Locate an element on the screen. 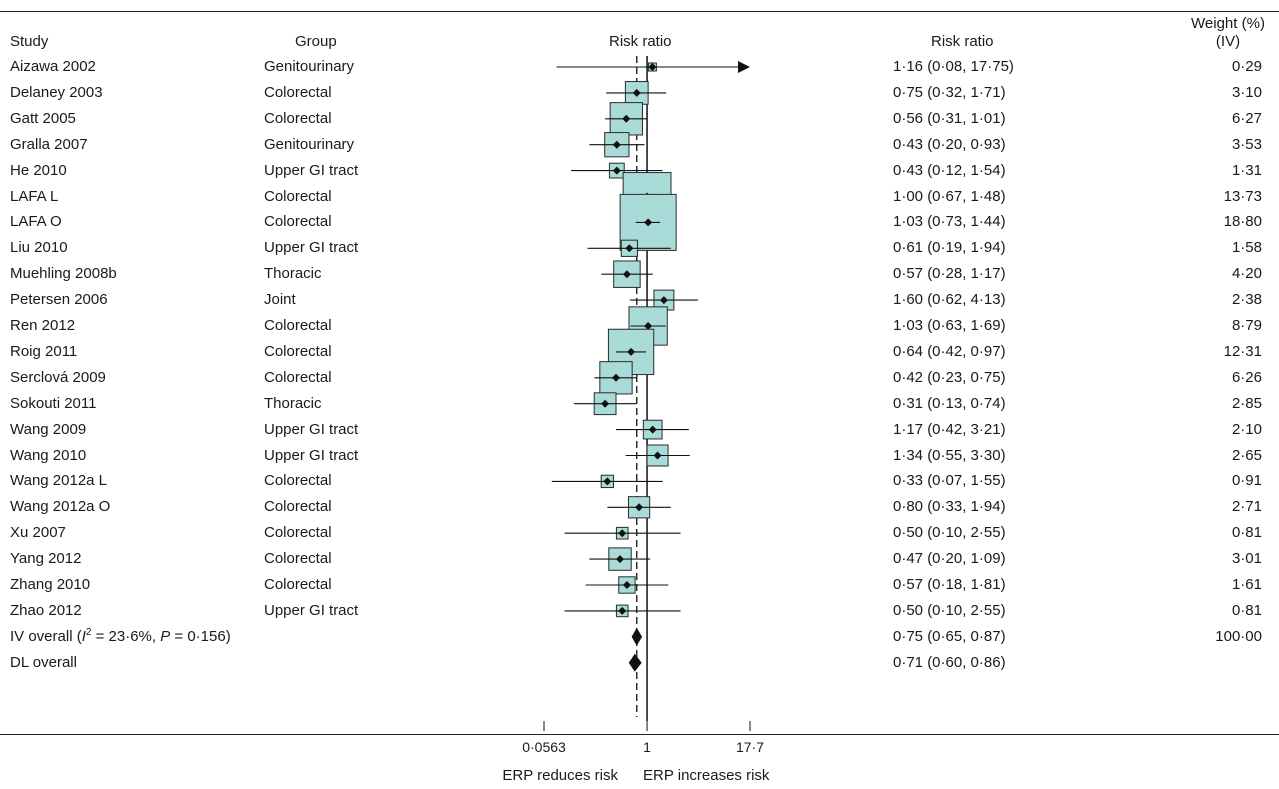  study-name: Yang 2012 is located at coordinates (46, 559).